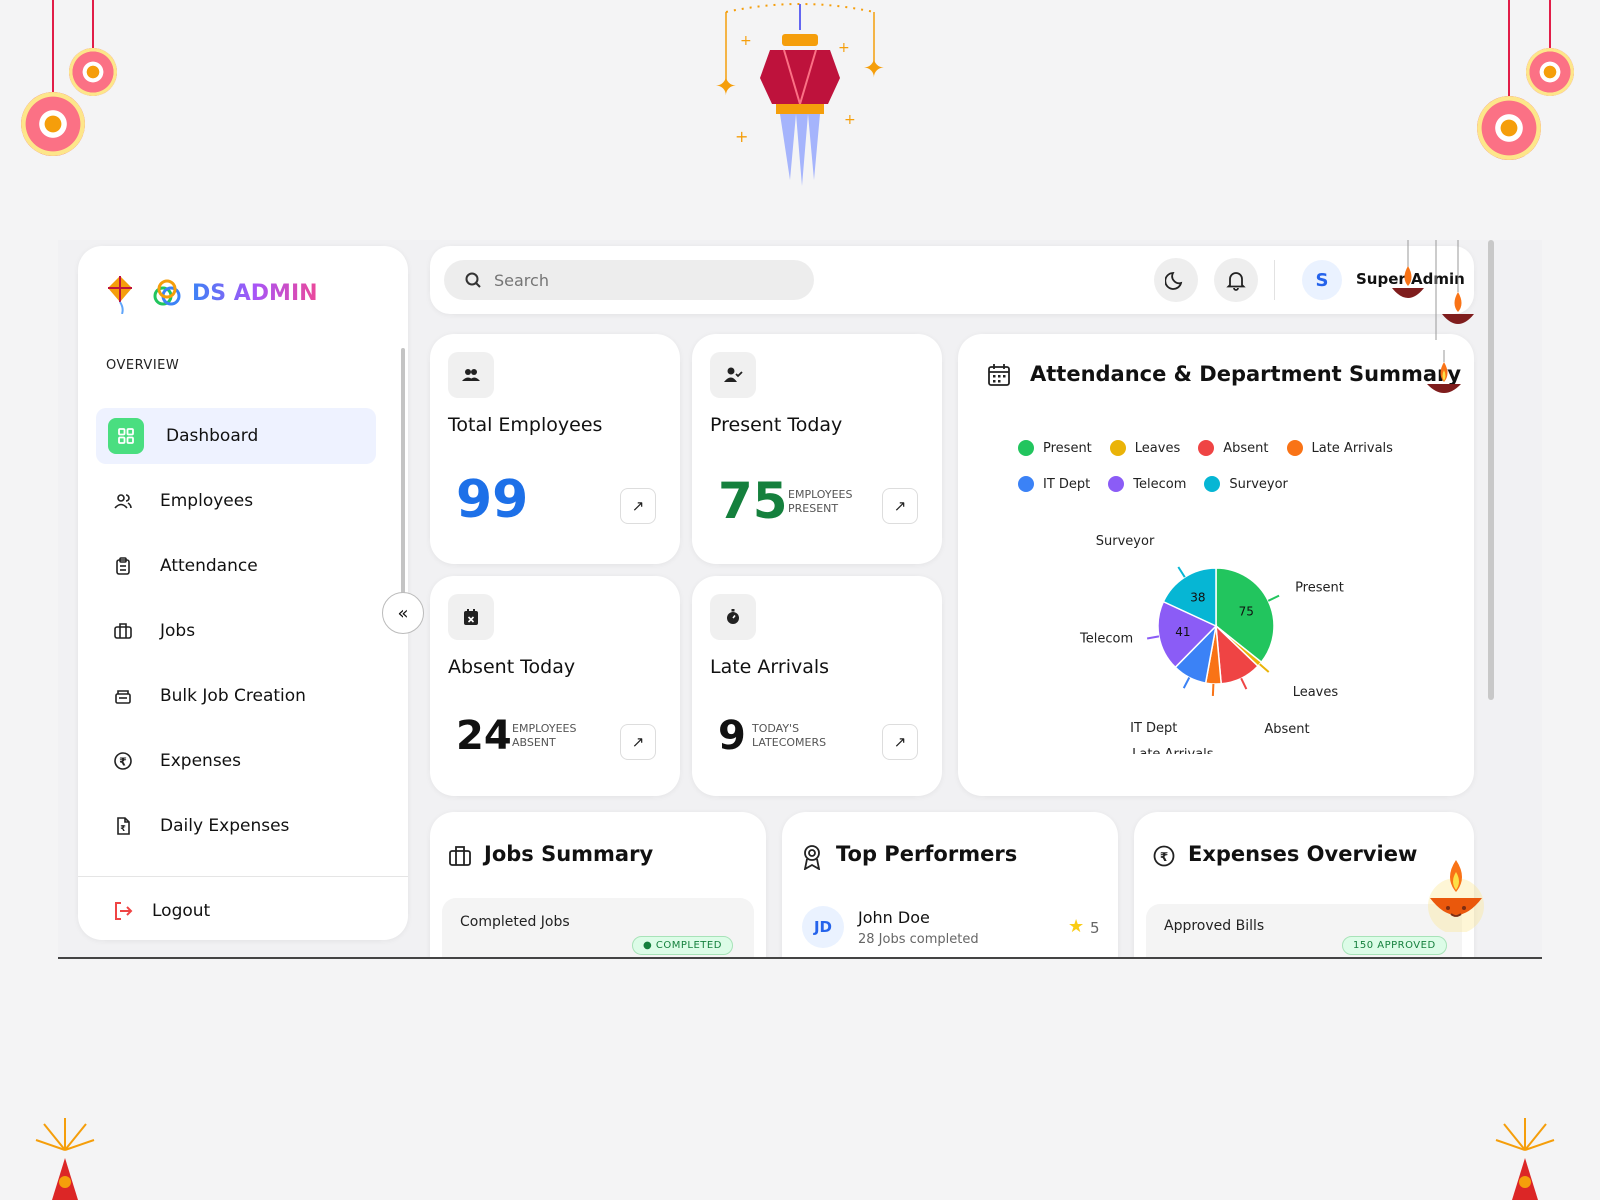 The height and width of the screenshot is (1200, 1600). Describe the element at coordinates (123, 566) in the screenshot. I see `clipboard-icon` at that location.